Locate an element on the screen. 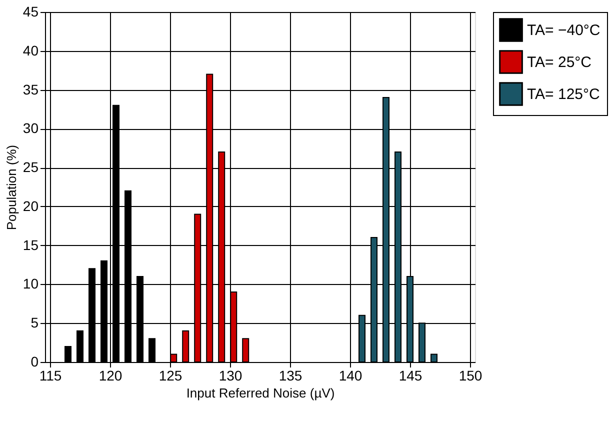 The width and height of the screenshot is (614, 434). y-axis-title: Population (%) is located at coordinates (11, 187).